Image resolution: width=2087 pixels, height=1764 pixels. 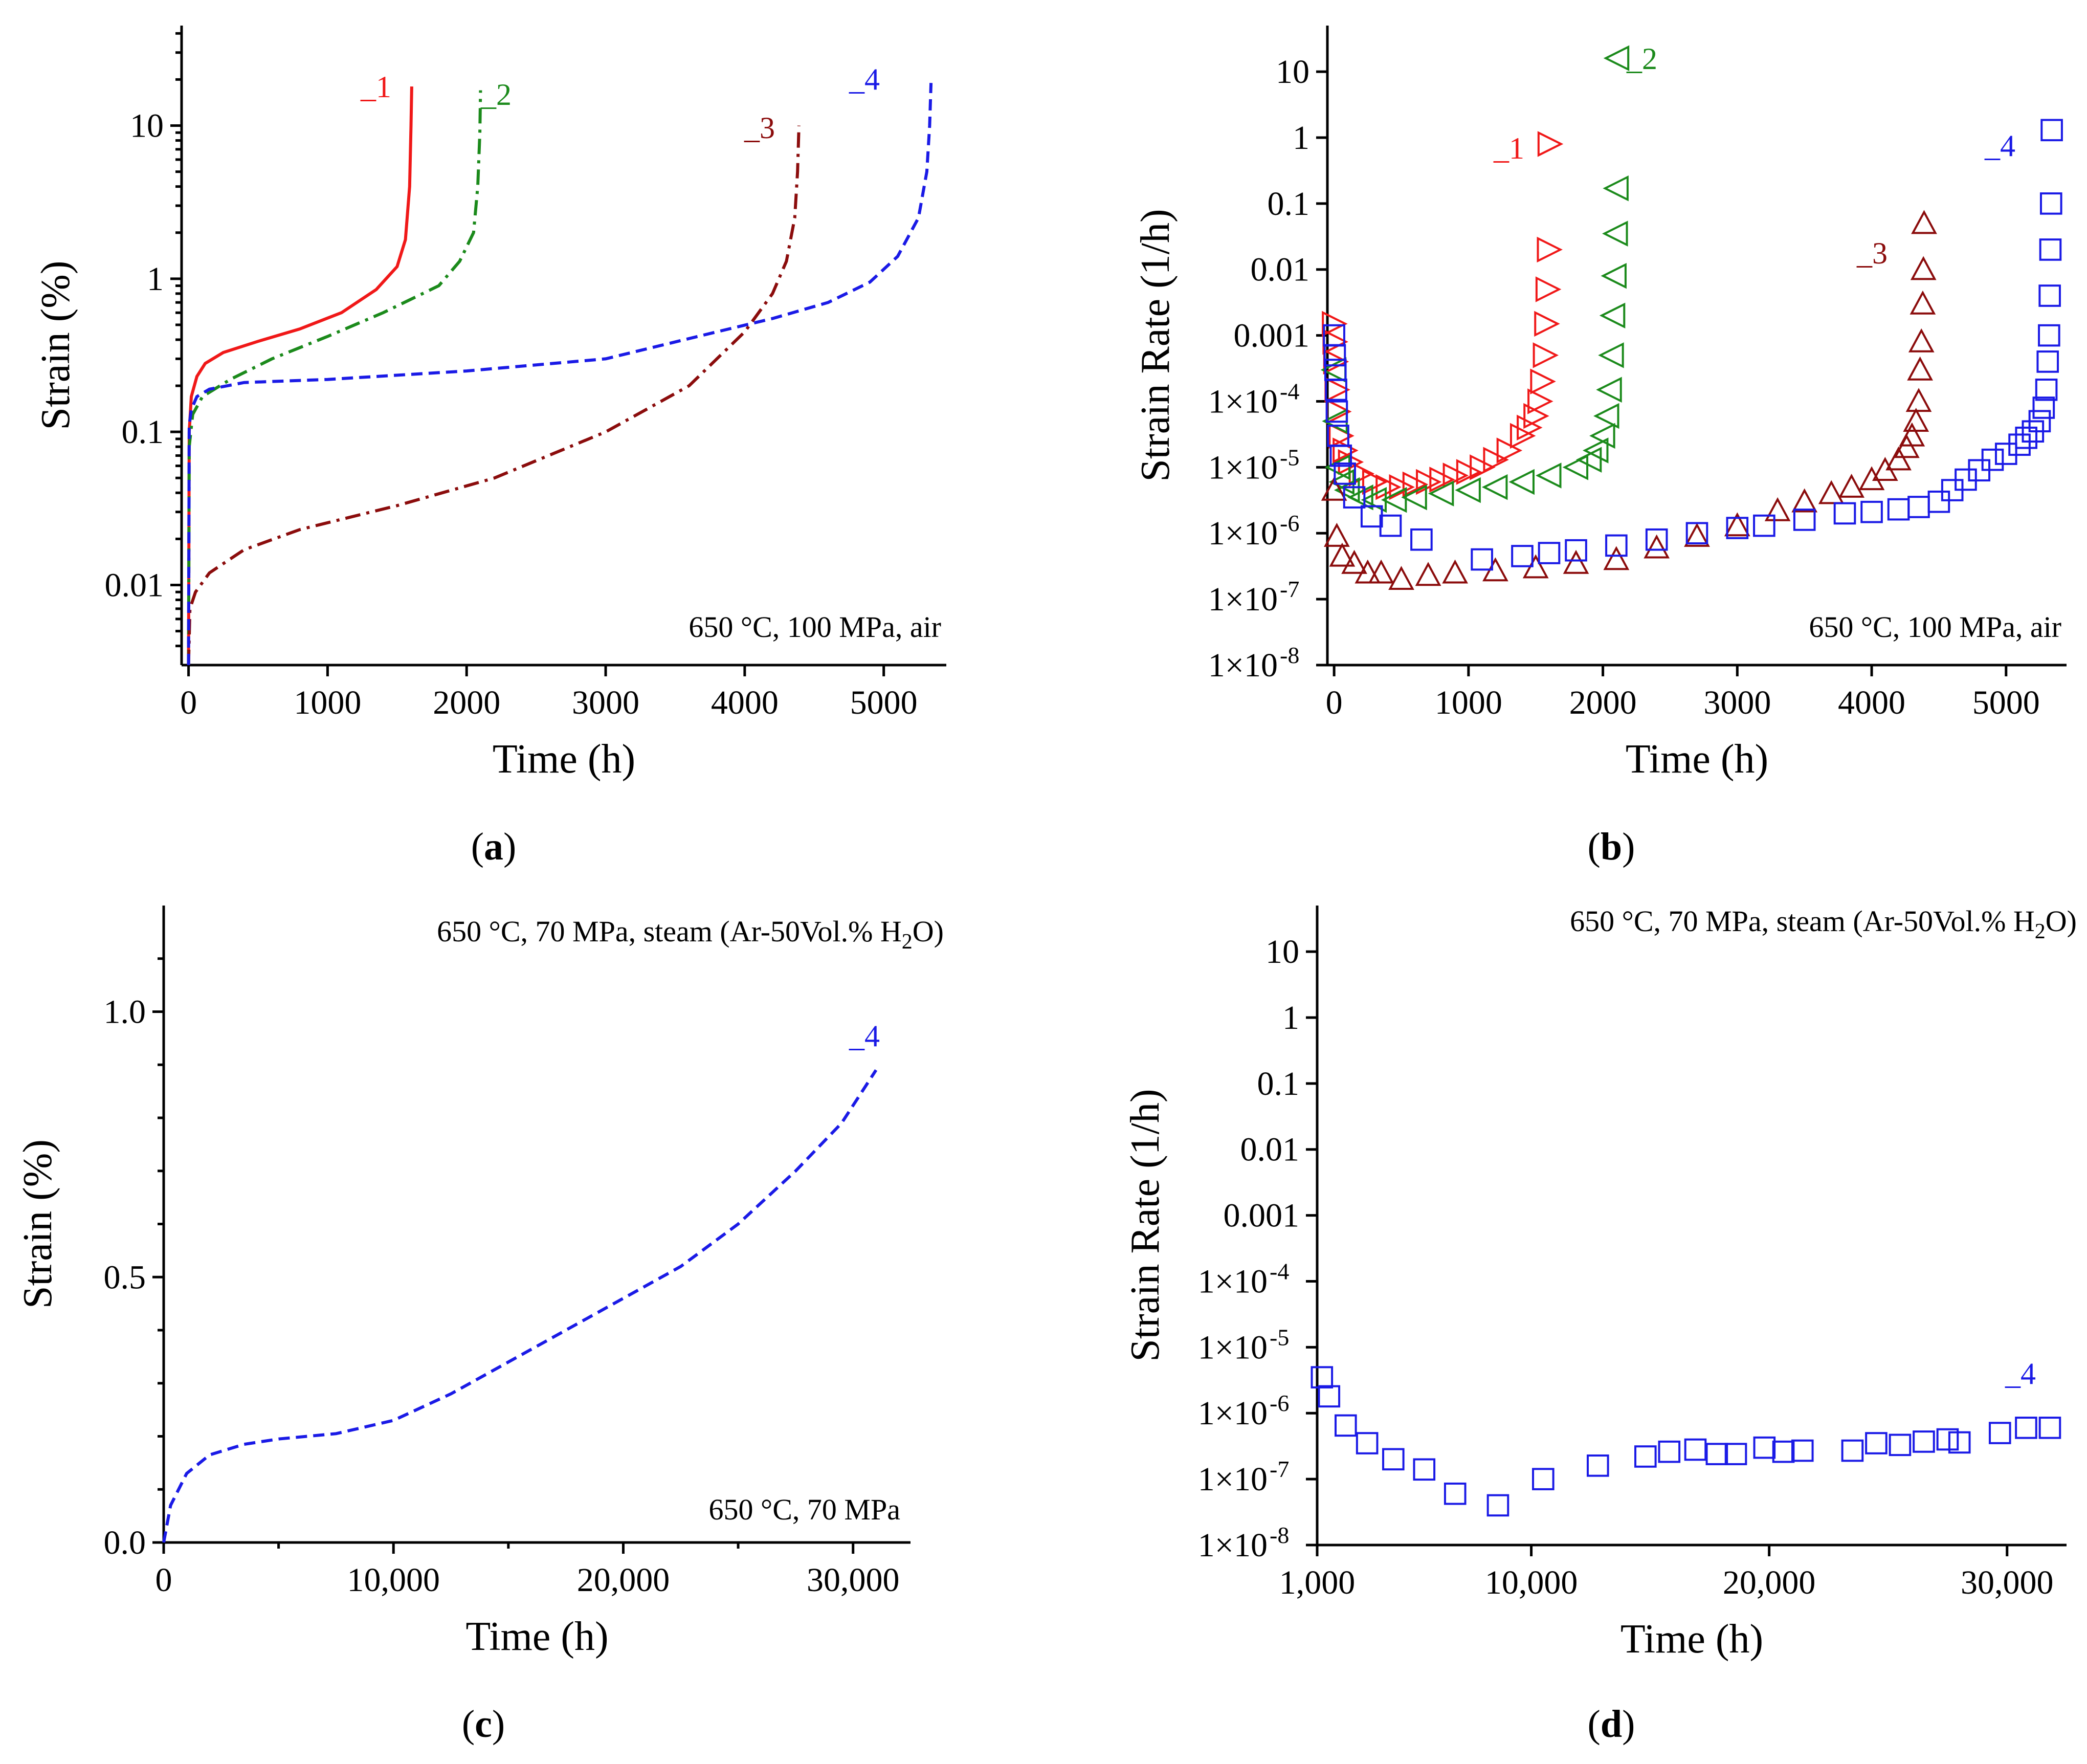 What do you see at coordinates (1155, 345) in the screenshot?
I see `y-axis-title: Strain Rate (1/h)` at bounding box center [1155, 345].